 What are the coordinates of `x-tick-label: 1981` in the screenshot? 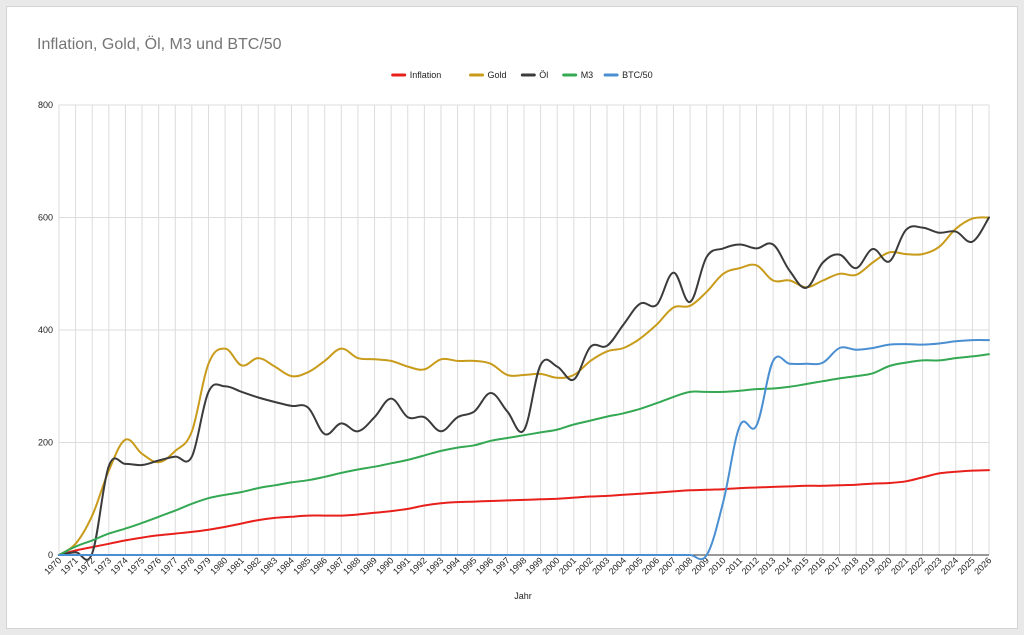 It's located at (235, 565).